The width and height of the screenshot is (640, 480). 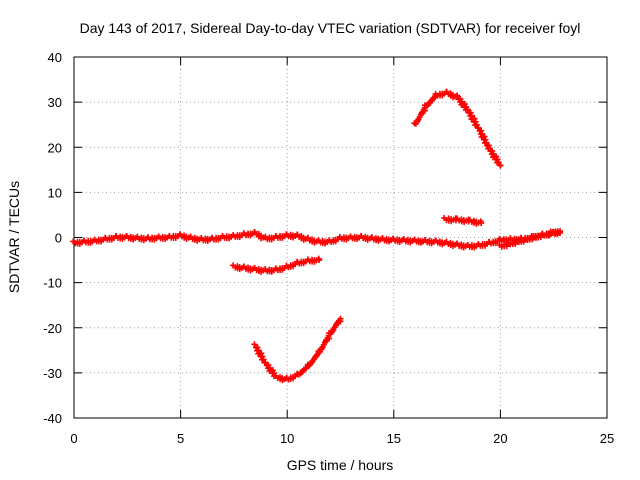 I want to click on series-segment-mid-negative, so click(x=276, y=265).